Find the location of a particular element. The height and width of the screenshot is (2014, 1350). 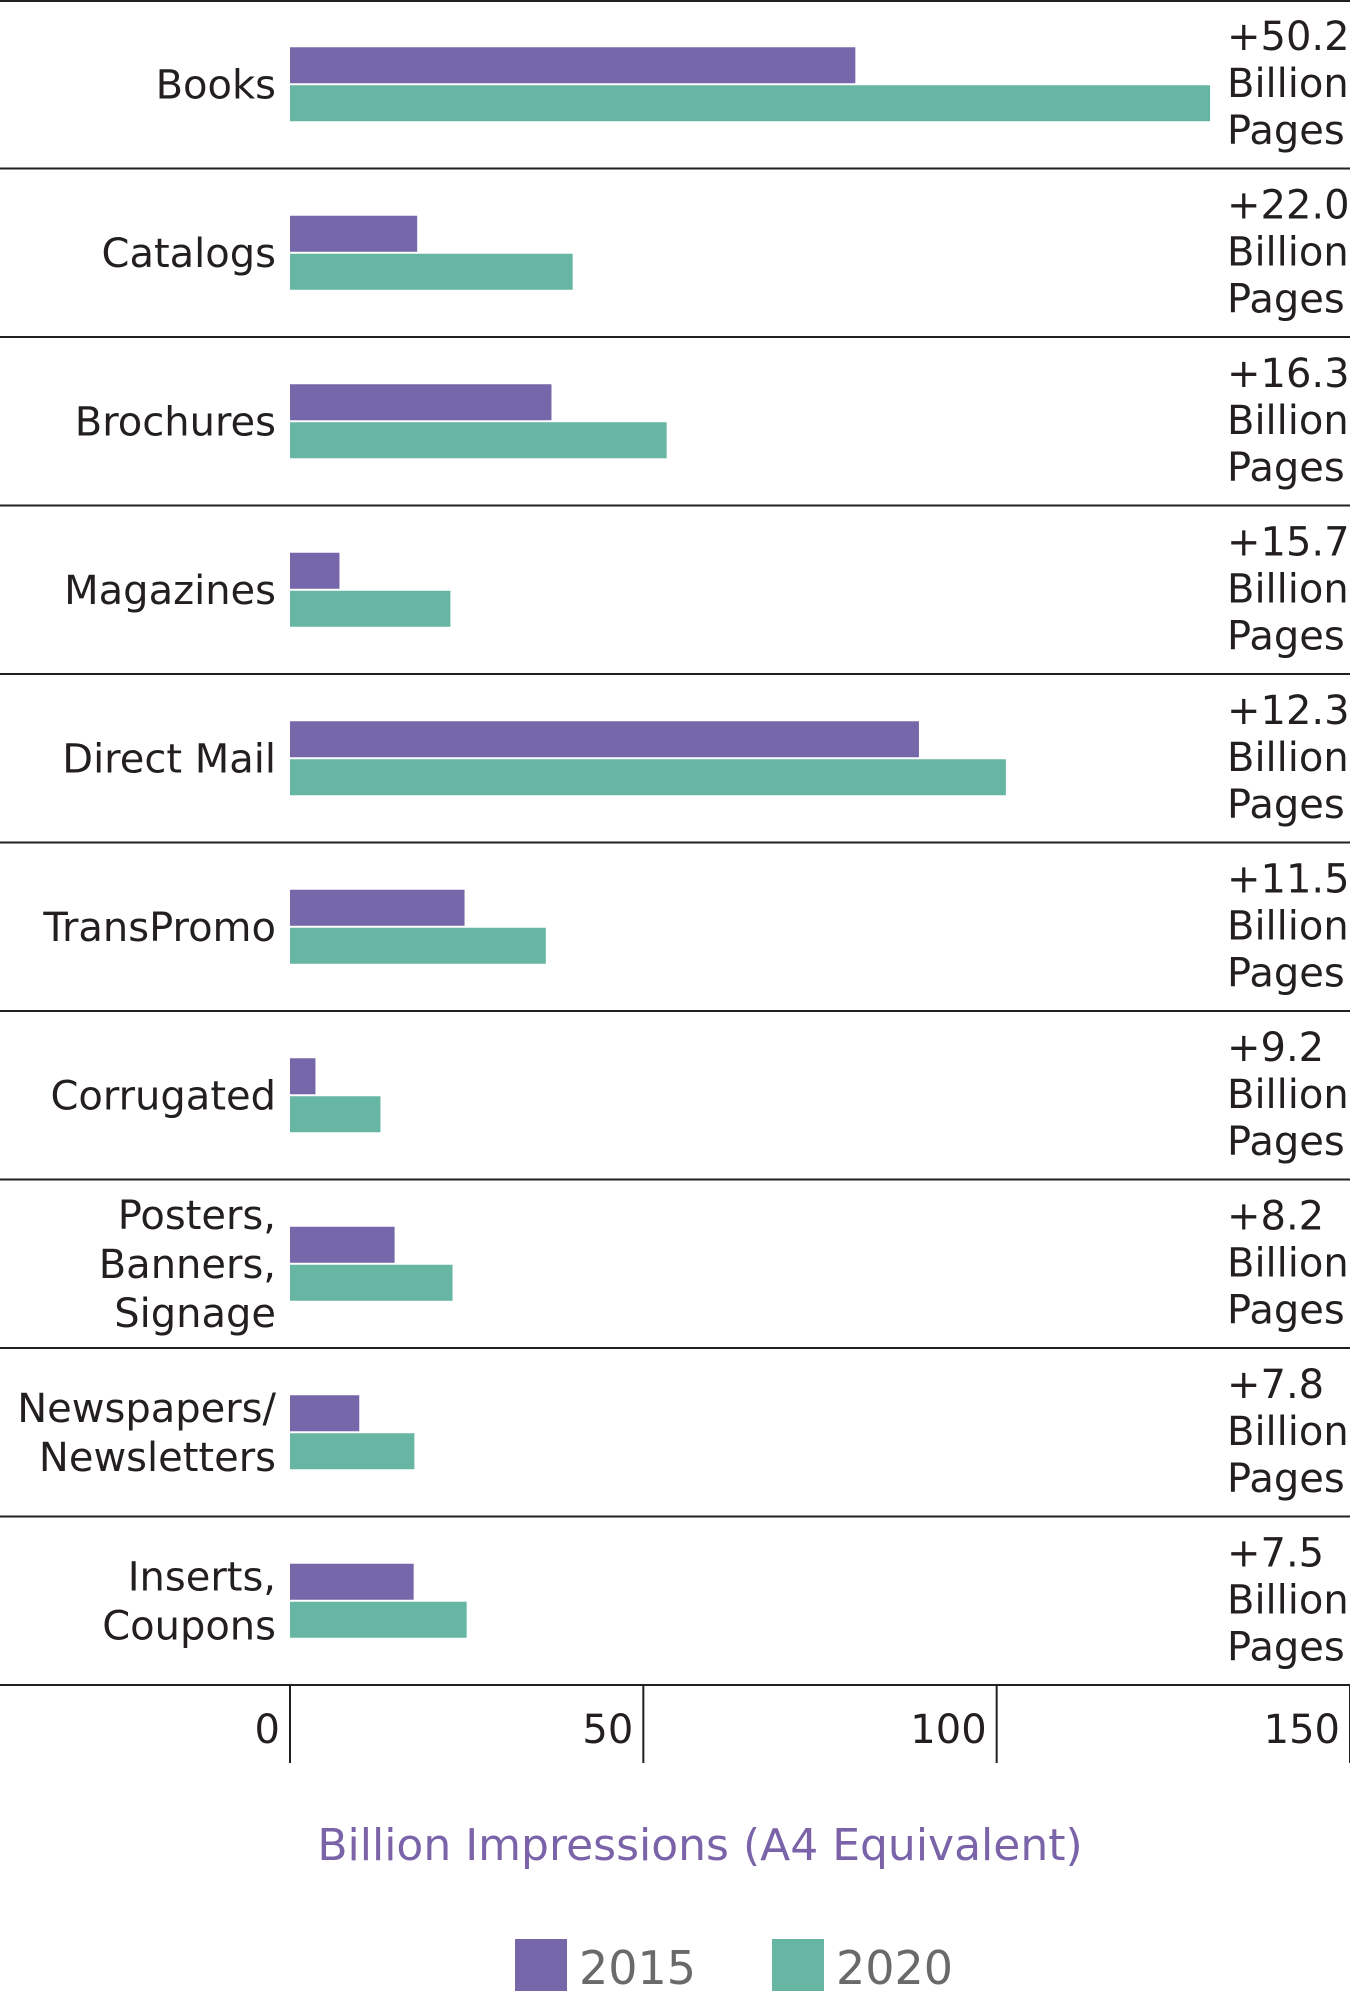

category-row: Posters, Banners, Signage +8.2 Billion Pages is located at coordinates (724, 1265).